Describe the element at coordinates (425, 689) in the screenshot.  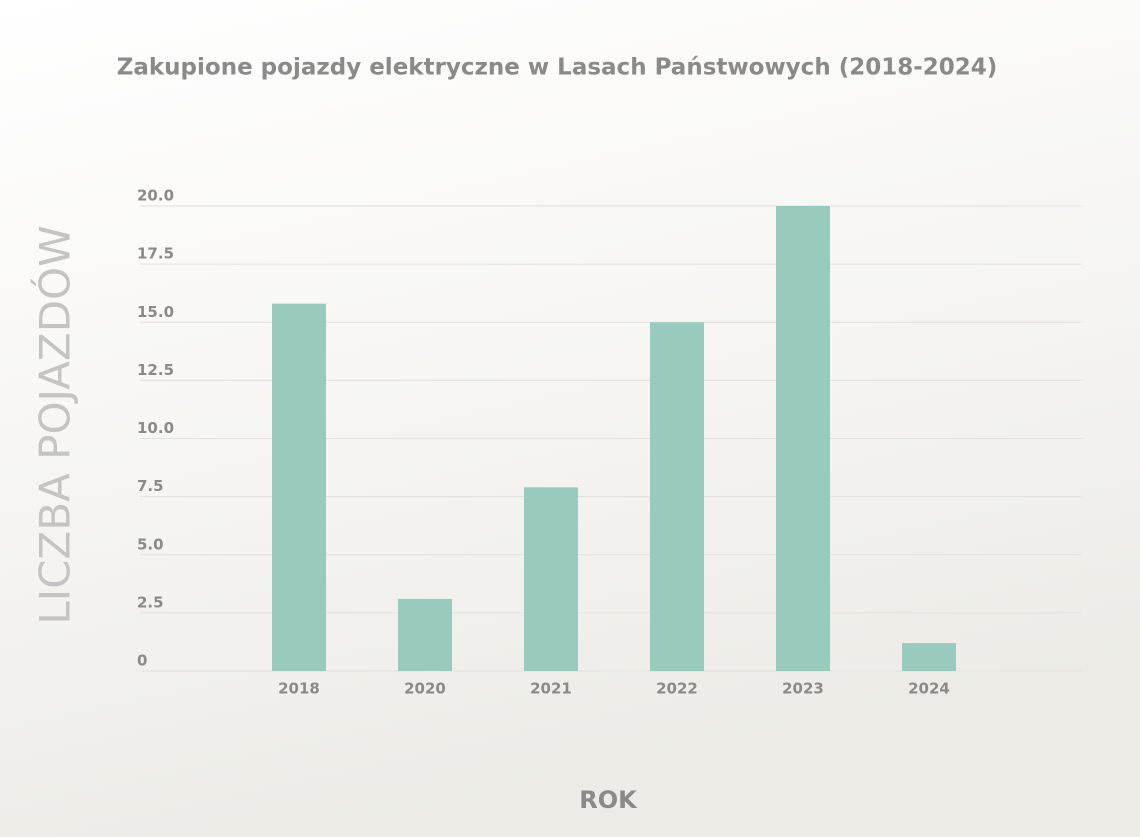
I see `x-tick-label: 2020` at that location.